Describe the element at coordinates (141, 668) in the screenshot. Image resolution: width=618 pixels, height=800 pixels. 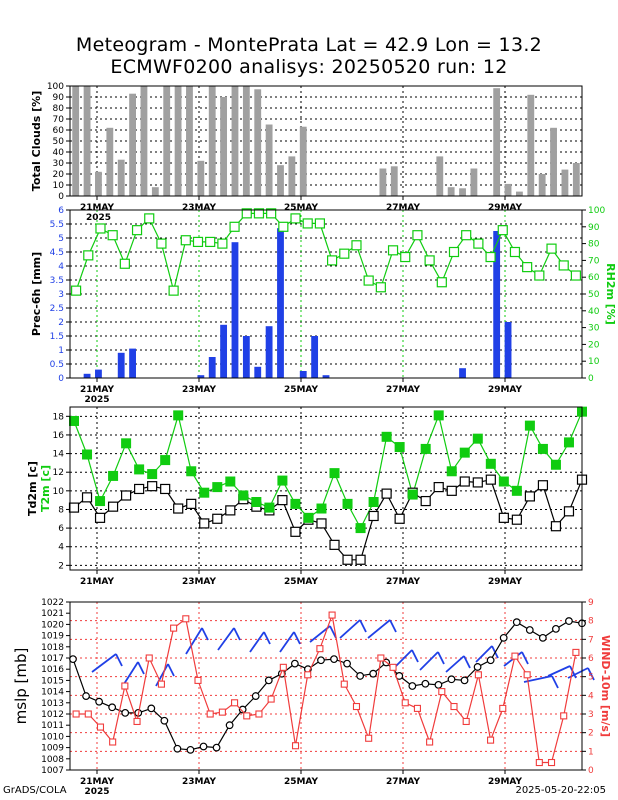
I see `wind-barb-1-flag` at that location.